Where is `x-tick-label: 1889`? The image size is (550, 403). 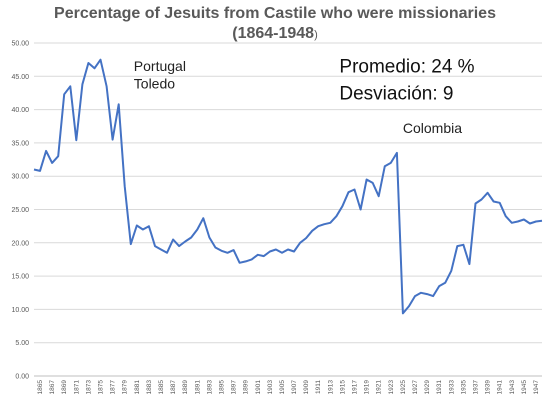 x-tick-label: 1889 is located at coordinates (185, 387).